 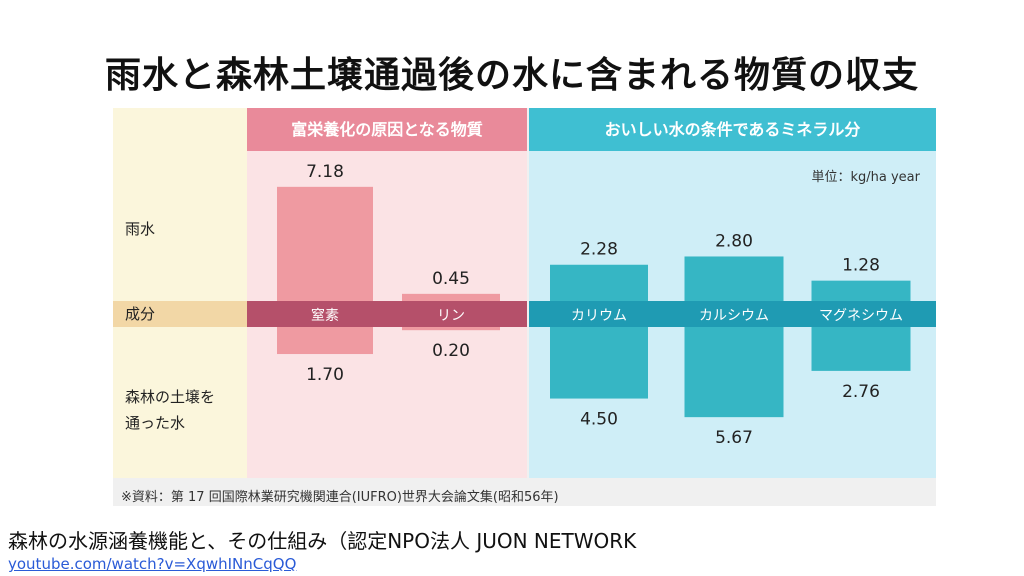 I want to click on video-link: youtube.com/watch?v=XqwhINnCqQQ, so click(x=152, y=564).